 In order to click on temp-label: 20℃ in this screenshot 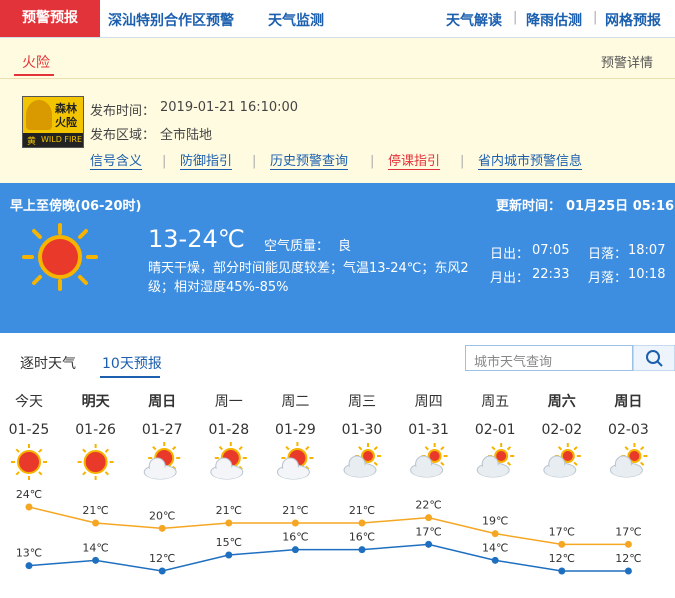, I will do `click(162, 515)`.